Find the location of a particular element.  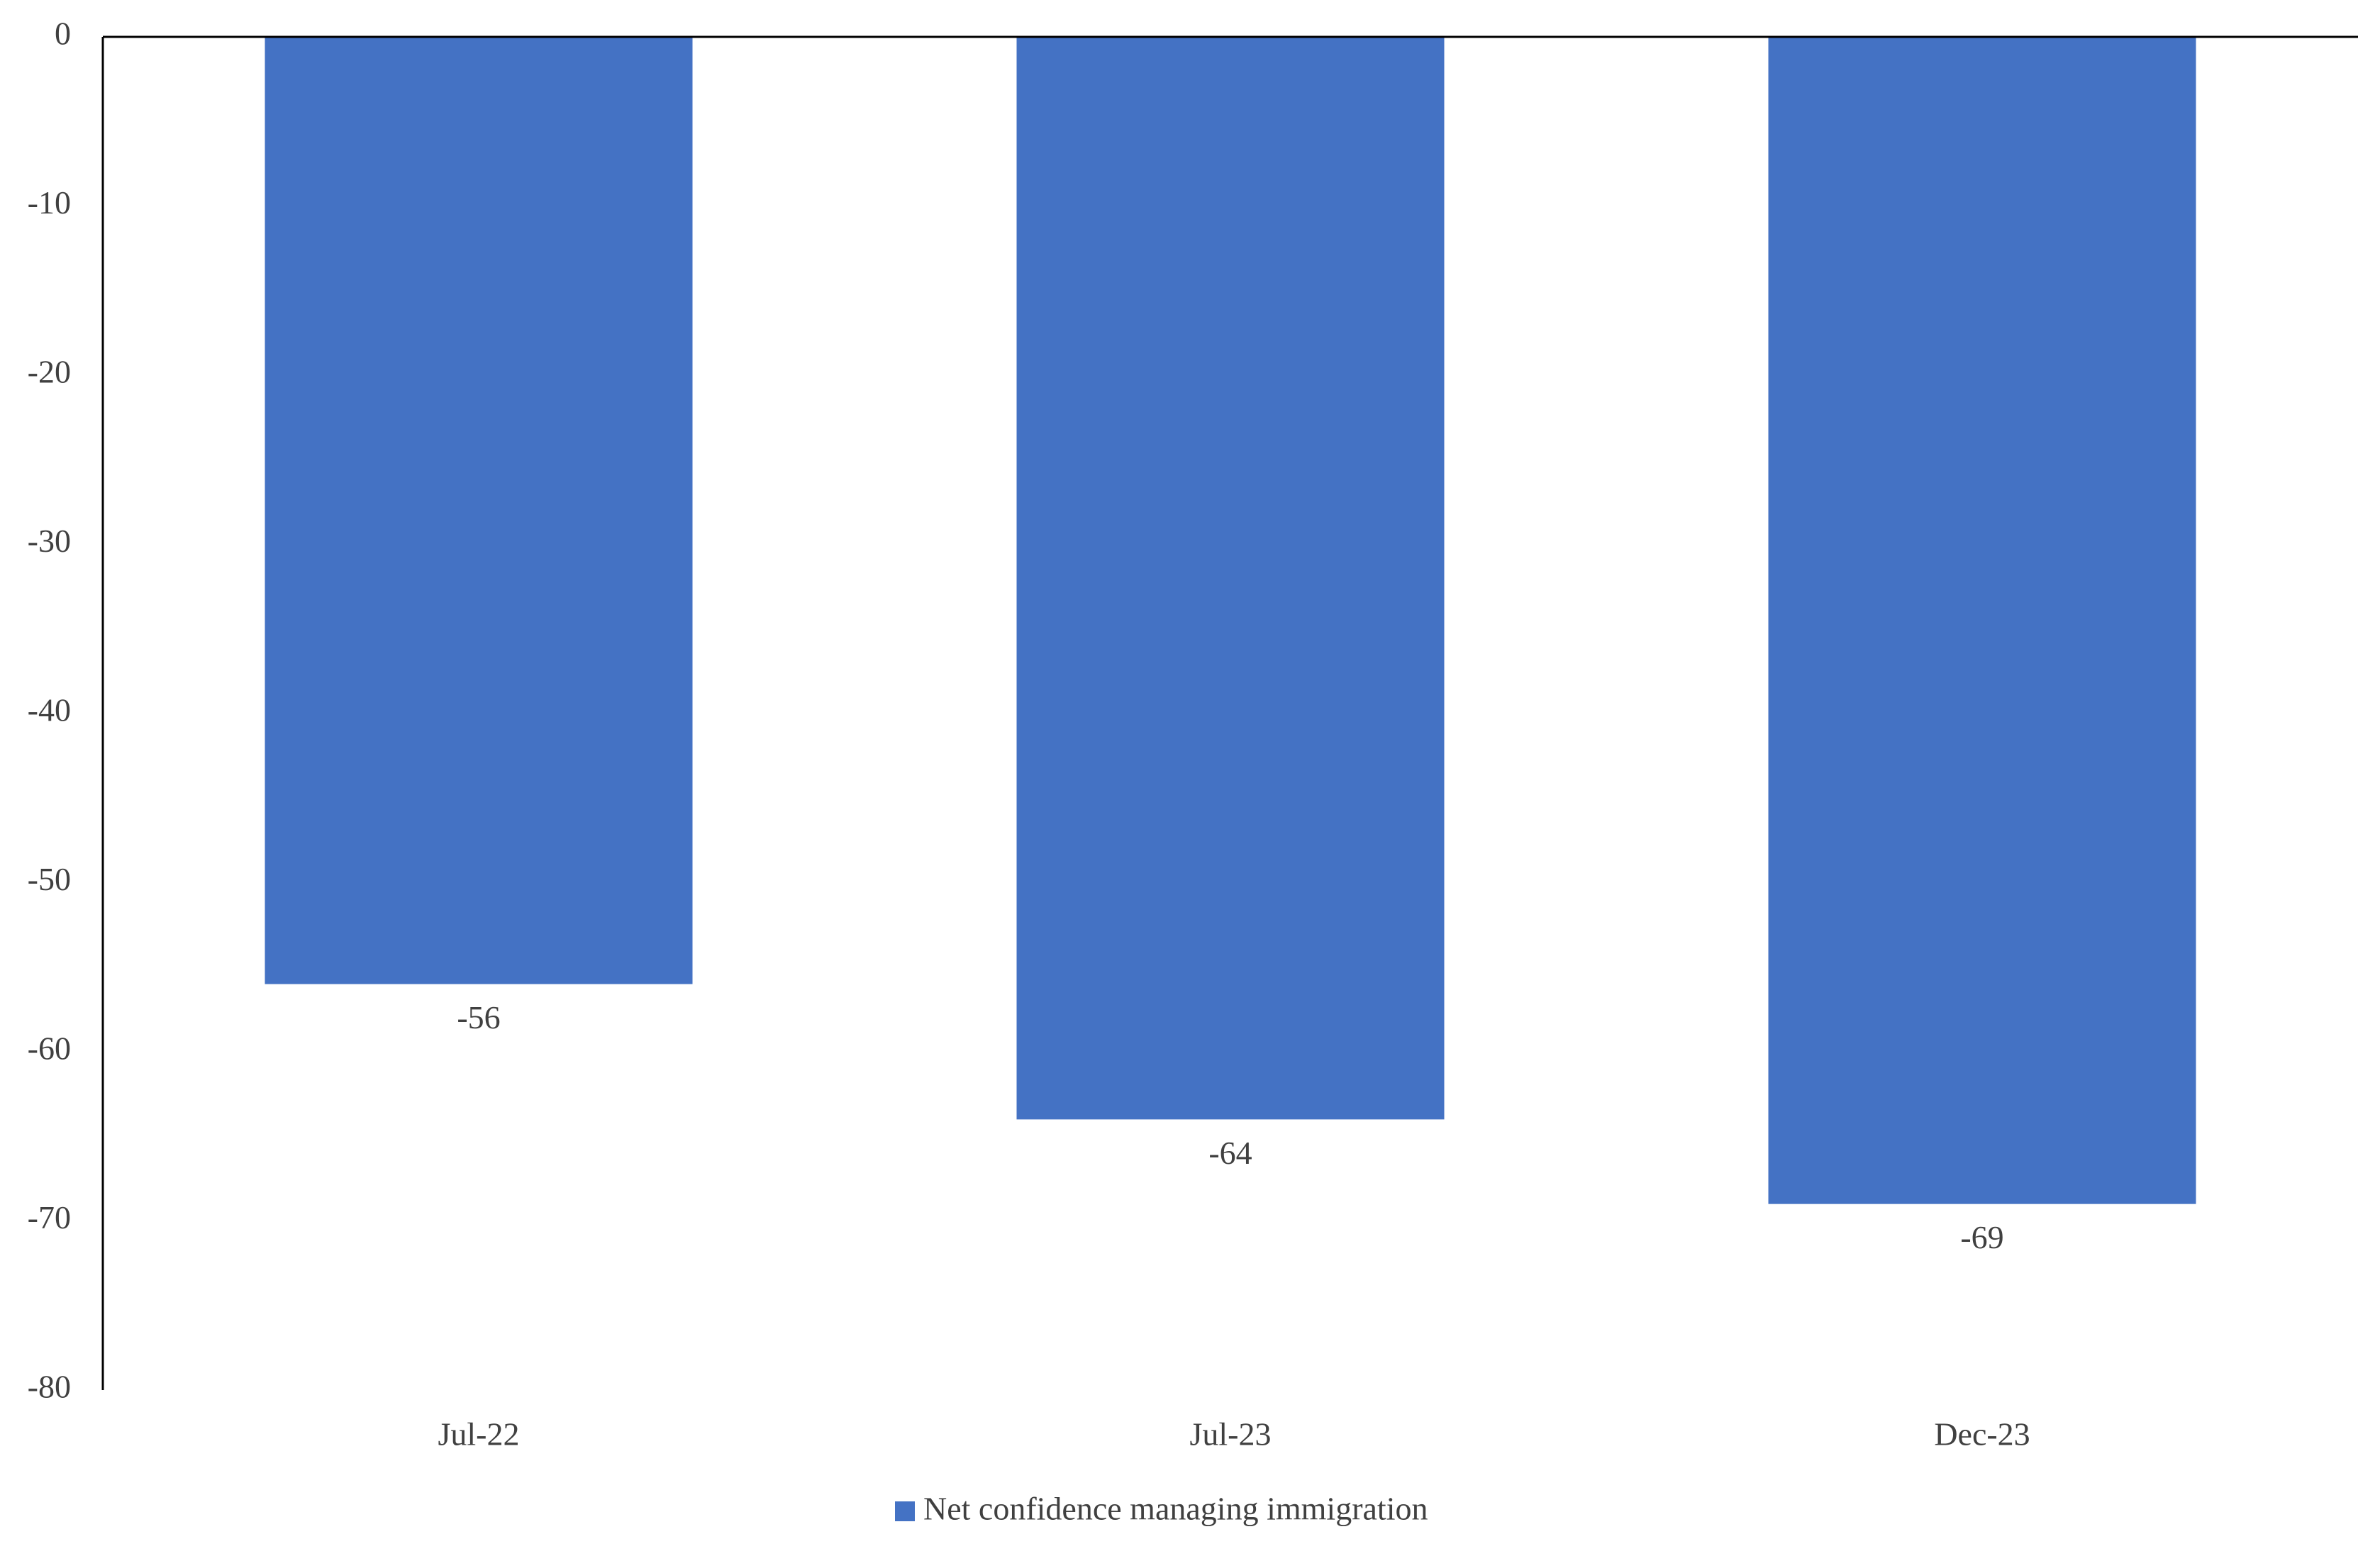

data-labels-group: -56 -64 -69 is located at coordinates (1230, 1127).